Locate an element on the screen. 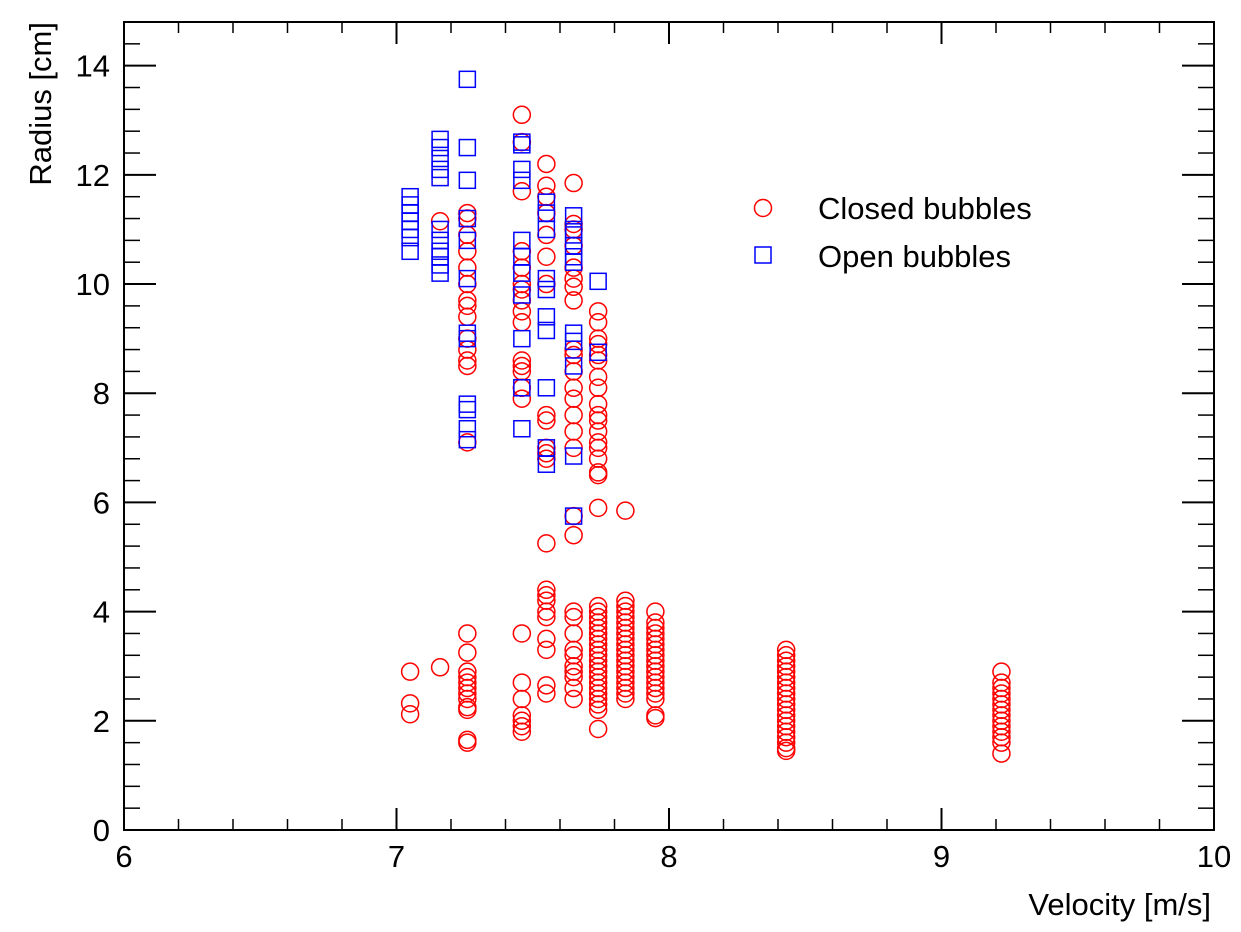 Image resolution: width=1241 pixels, height=932 pixels. legend: Closed bubbles Open bubbles is located at coordinates (892, 232).